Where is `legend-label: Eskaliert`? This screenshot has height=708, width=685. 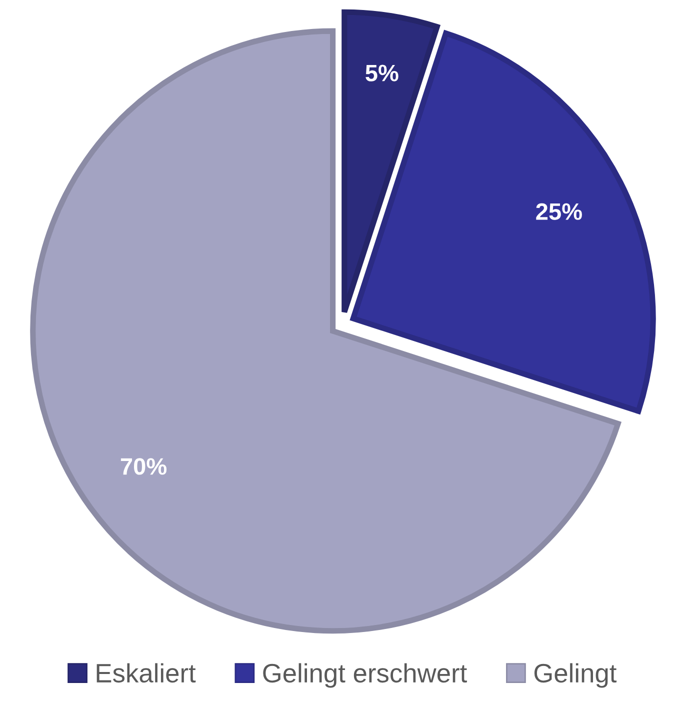
legend-label: Eskaliert is located at coordinates (146, 673).